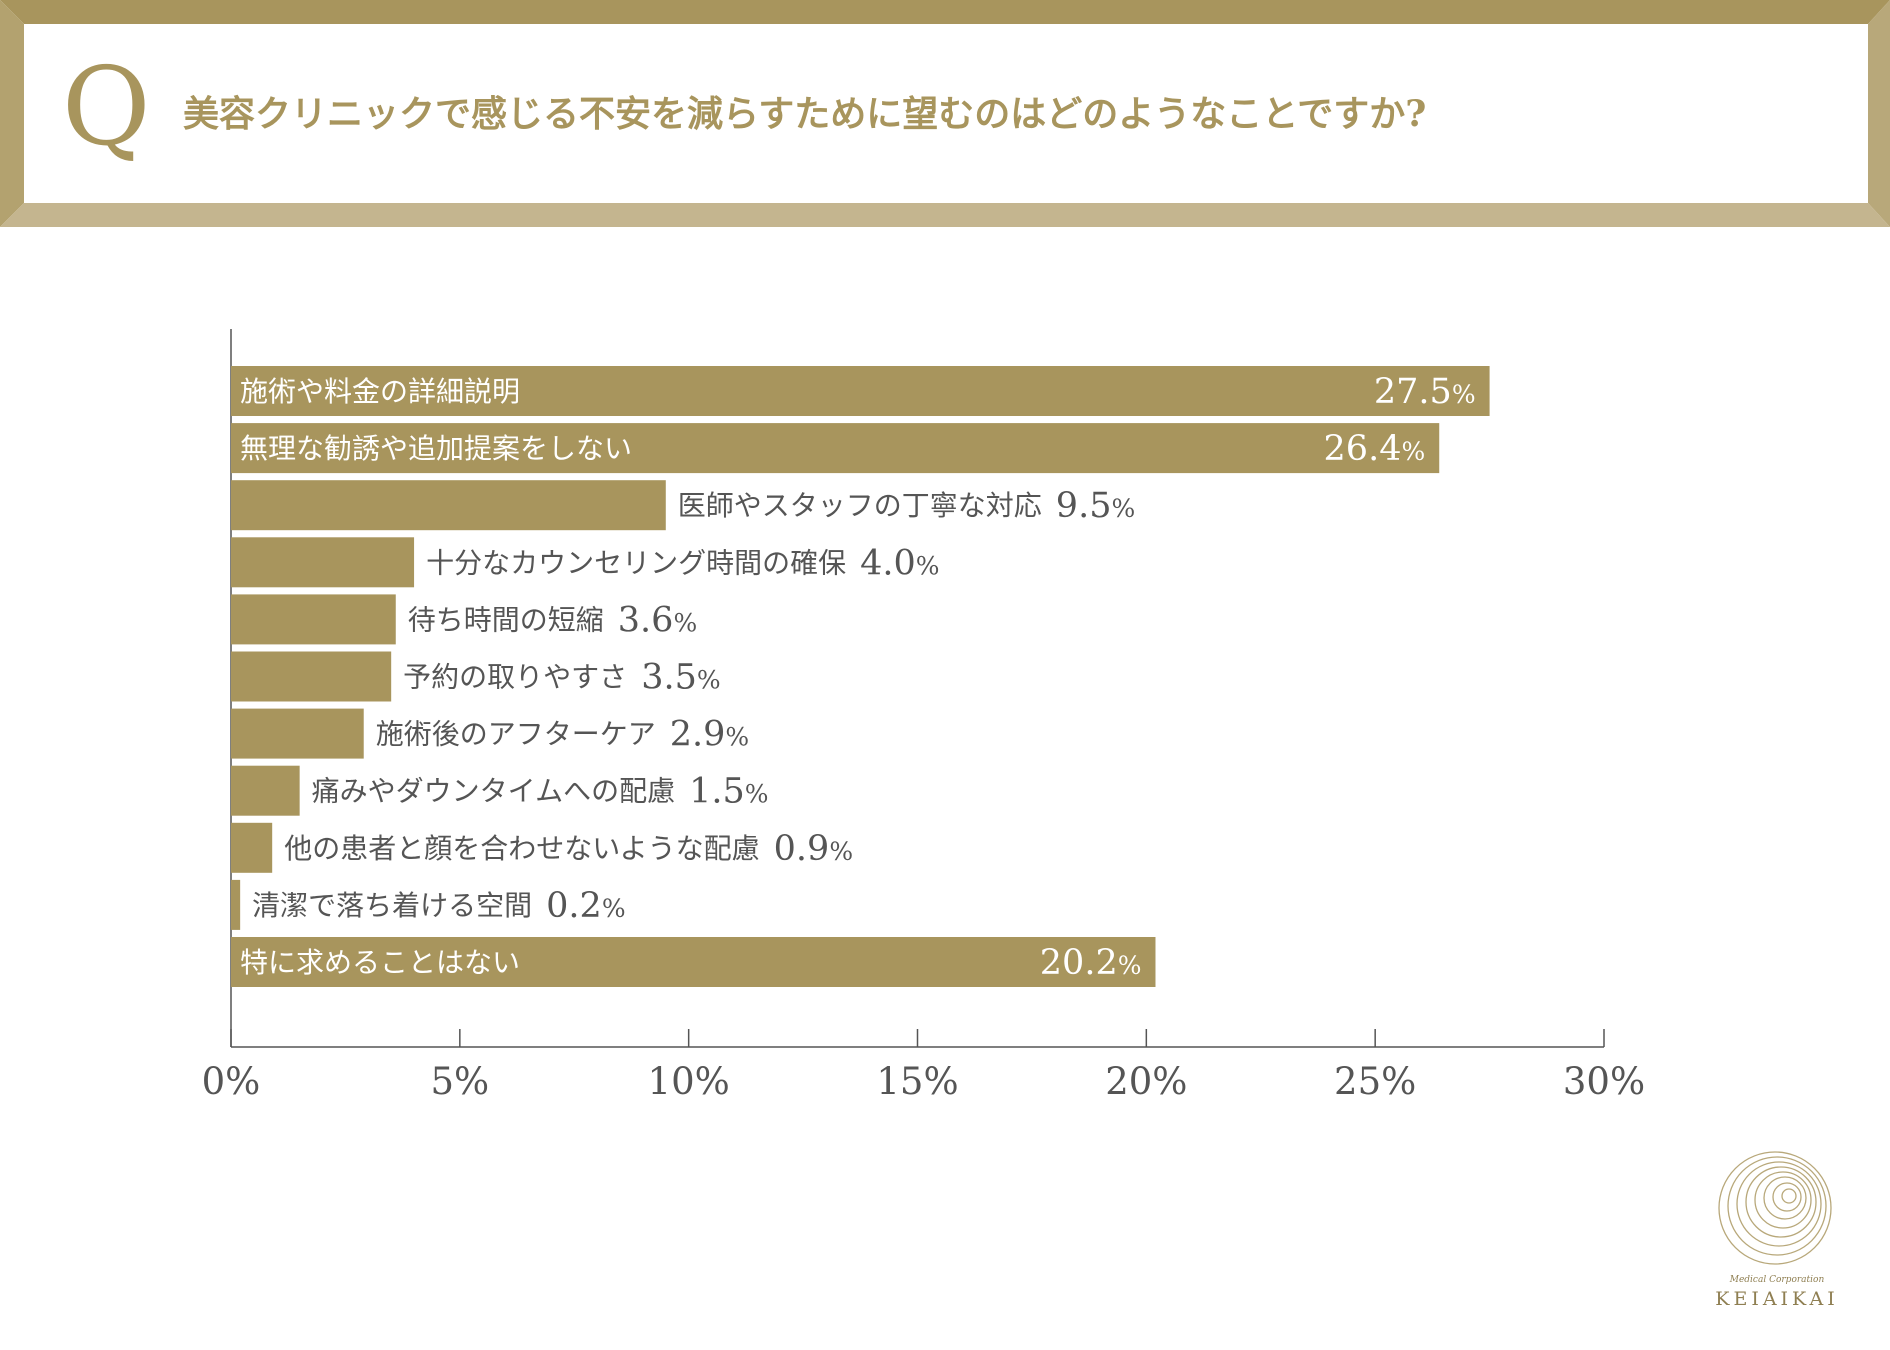 This screenshot has width=1890, height=1350. I want to click on data-label: 3.6%, so click(657, 620).